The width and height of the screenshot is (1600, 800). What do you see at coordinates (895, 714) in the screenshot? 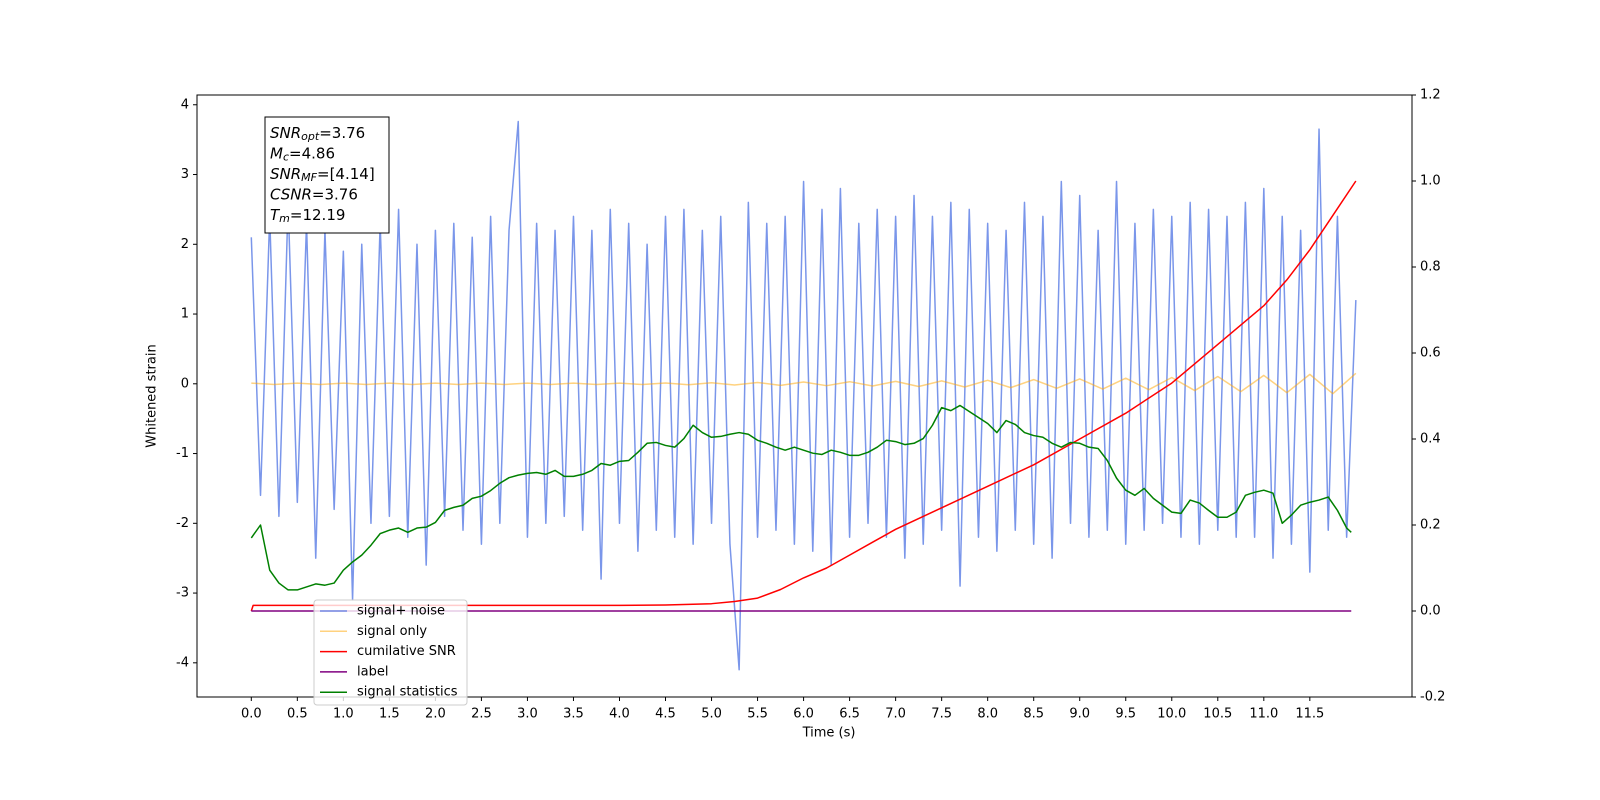
I see `x-tick-label: 7.0` at bounding box center [895, 714].